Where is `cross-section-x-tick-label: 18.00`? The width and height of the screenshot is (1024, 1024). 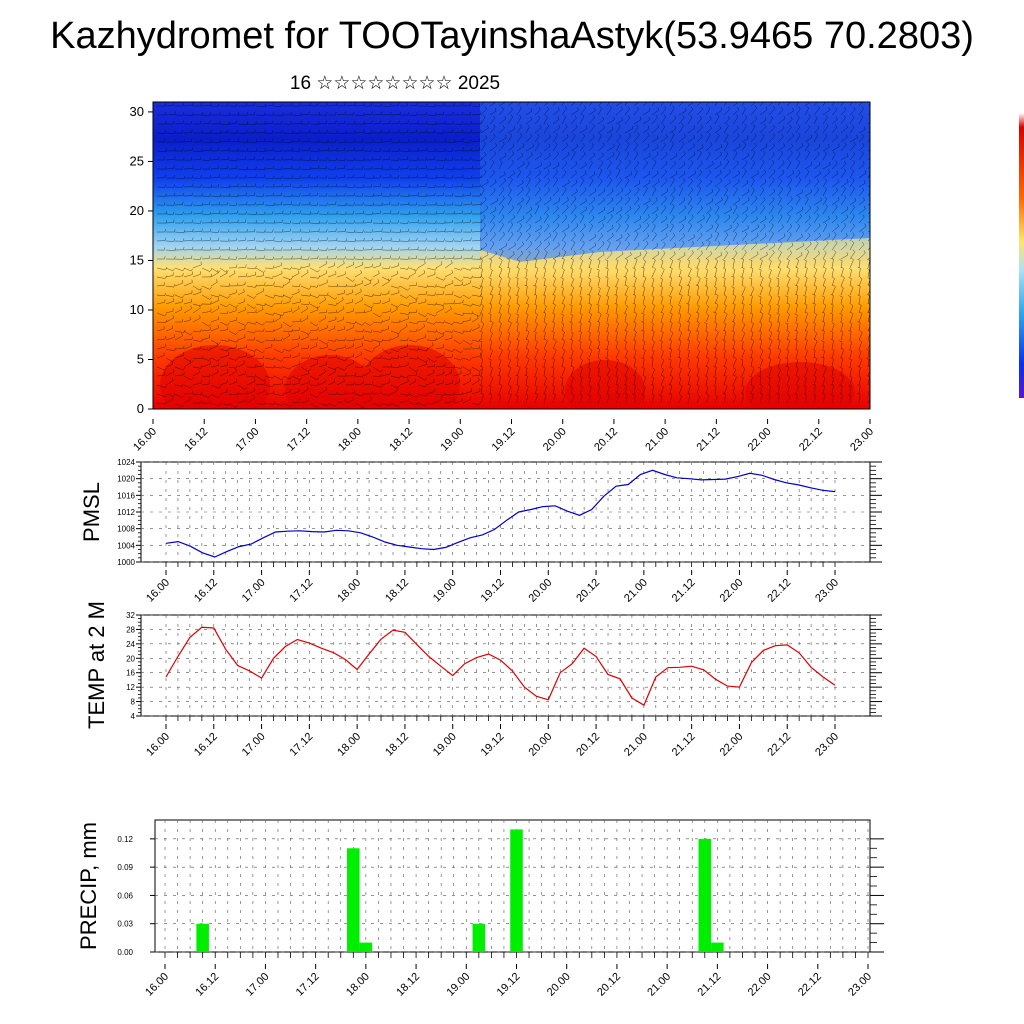 cross-section-x-tick-label: 18.00 is located at coordinates (350, 440).